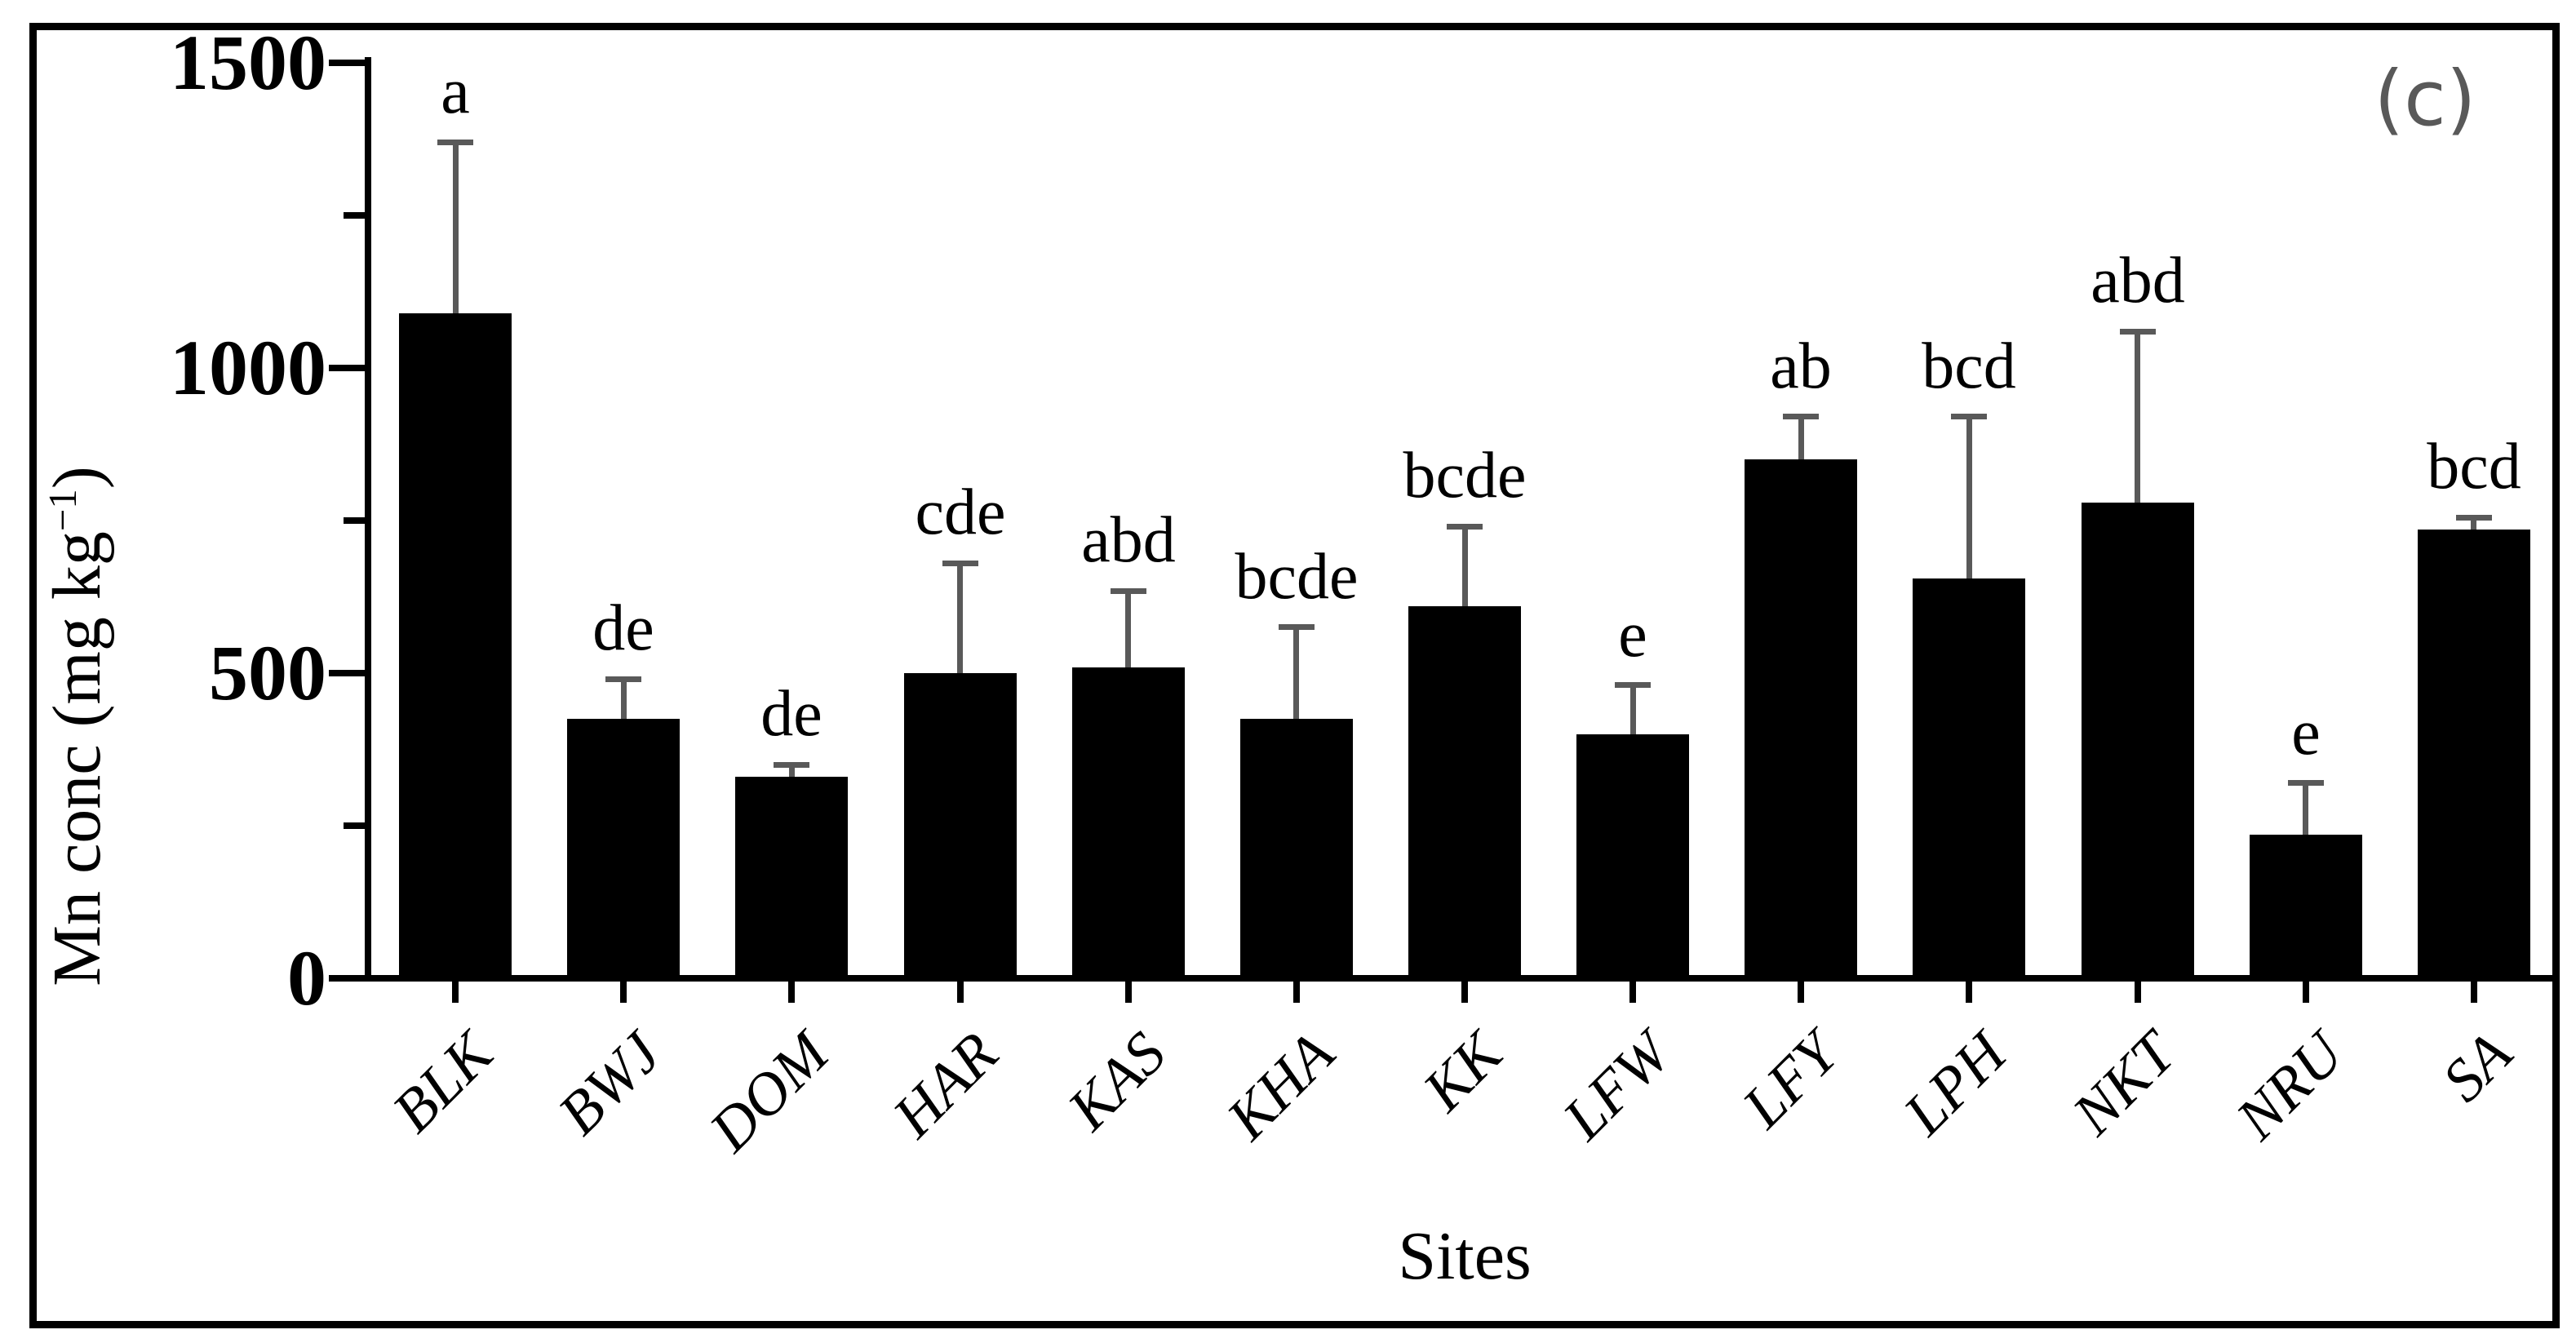 The height and width of the screenshot is (1343, 2576). I want to click on bar-BWJ: 425, so click(623, 850).